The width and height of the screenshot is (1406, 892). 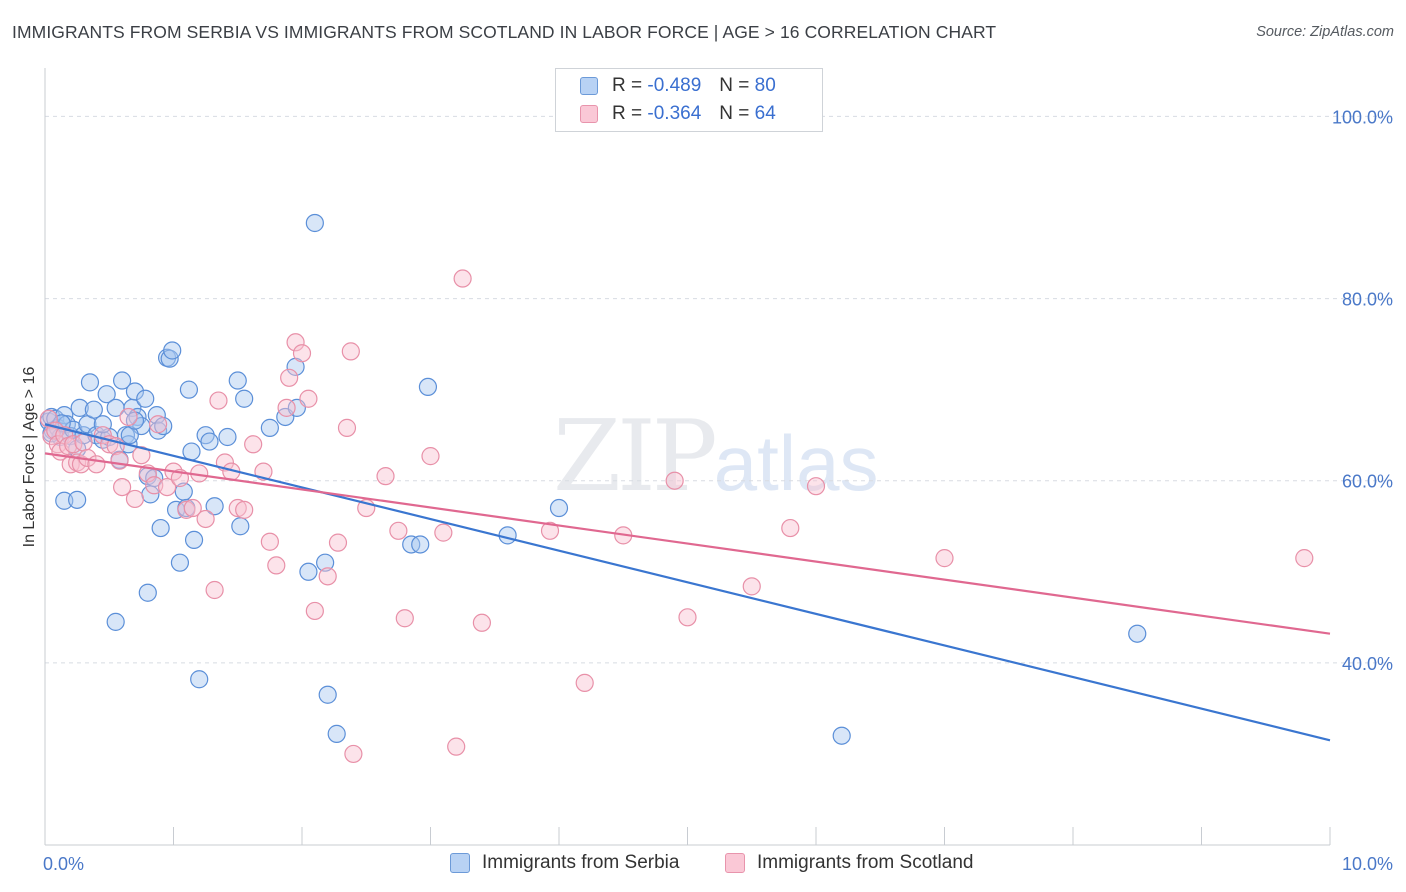 What do you see at coordinates (581, 862) in the screenshot?
I see `bottom-serbia-label: Immigrants from Serbia` at bounding box center [581, 862].